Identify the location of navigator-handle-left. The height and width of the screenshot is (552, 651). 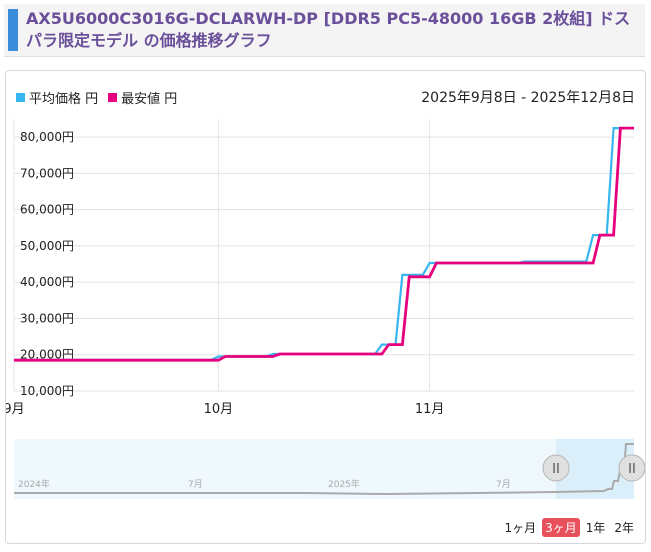
(556, 468).